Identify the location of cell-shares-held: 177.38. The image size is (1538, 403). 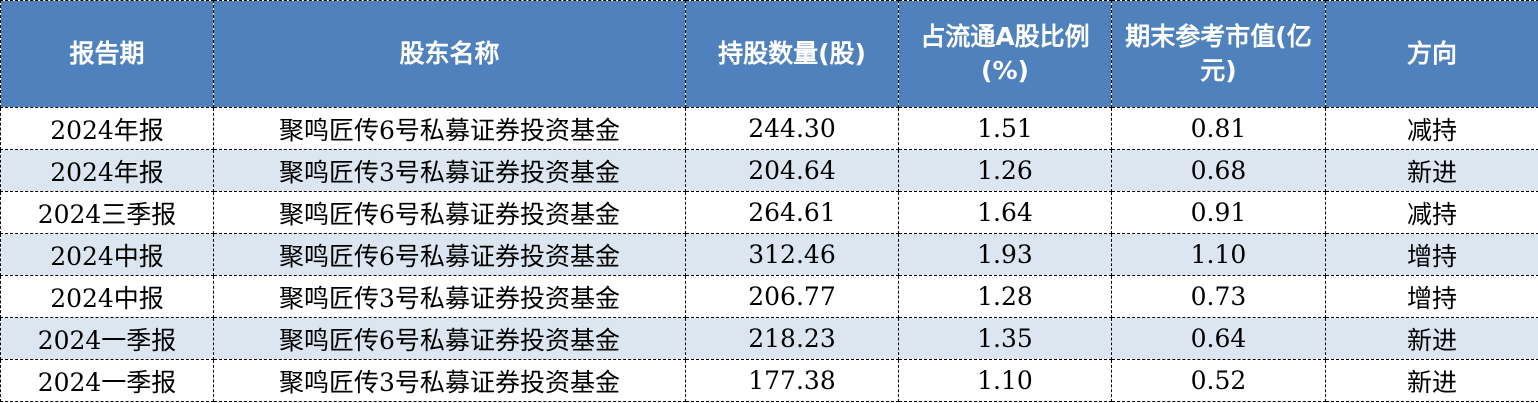
(792, 380).